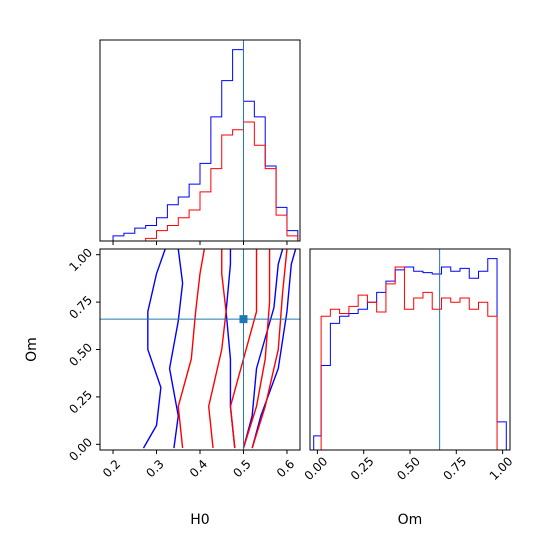 The width and height of the screenshot is (550, 550). I want to click on contour-y-tick-label: 0.00, so click(80, 449).